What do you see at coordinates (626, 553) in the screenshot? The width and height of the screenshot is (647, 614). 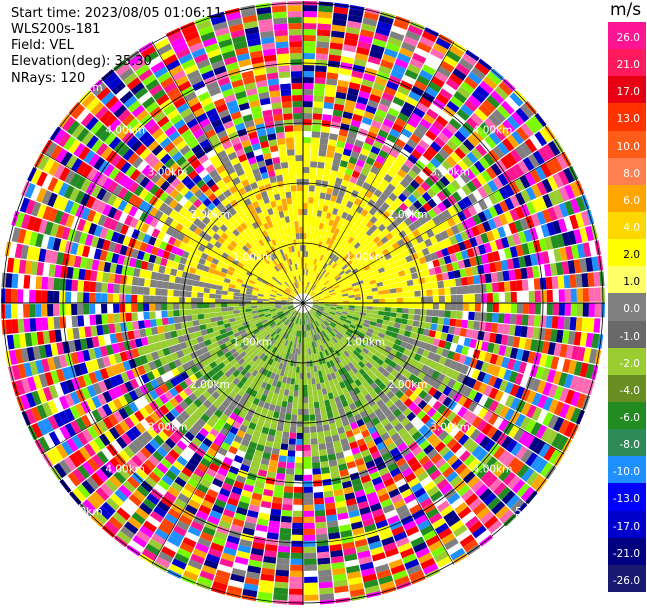 I see `colorbar-tick-label: -21.0` at bounding box center [626, 553].